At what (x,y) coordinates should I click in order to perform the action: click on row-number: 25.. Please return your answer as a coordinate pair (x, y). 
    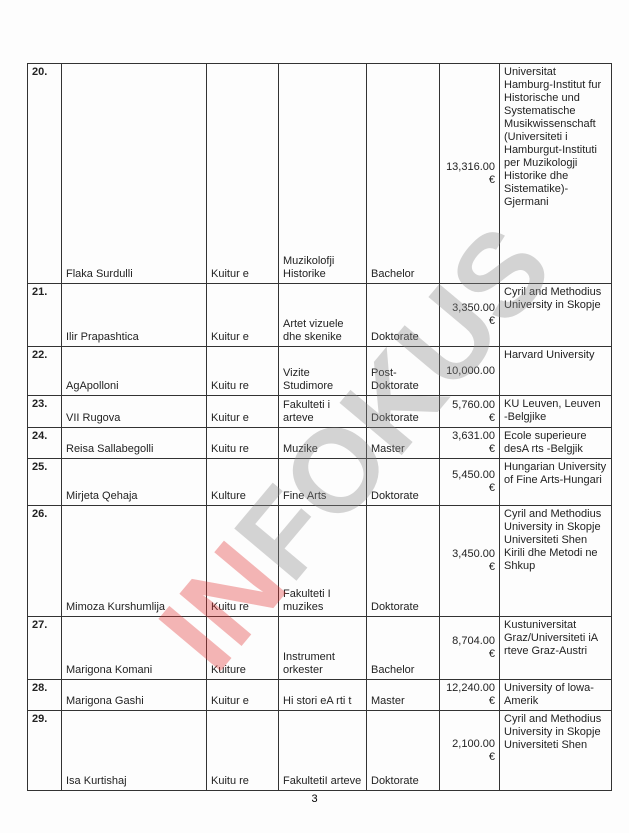
    Looking at the image, I should click on (44, 482).